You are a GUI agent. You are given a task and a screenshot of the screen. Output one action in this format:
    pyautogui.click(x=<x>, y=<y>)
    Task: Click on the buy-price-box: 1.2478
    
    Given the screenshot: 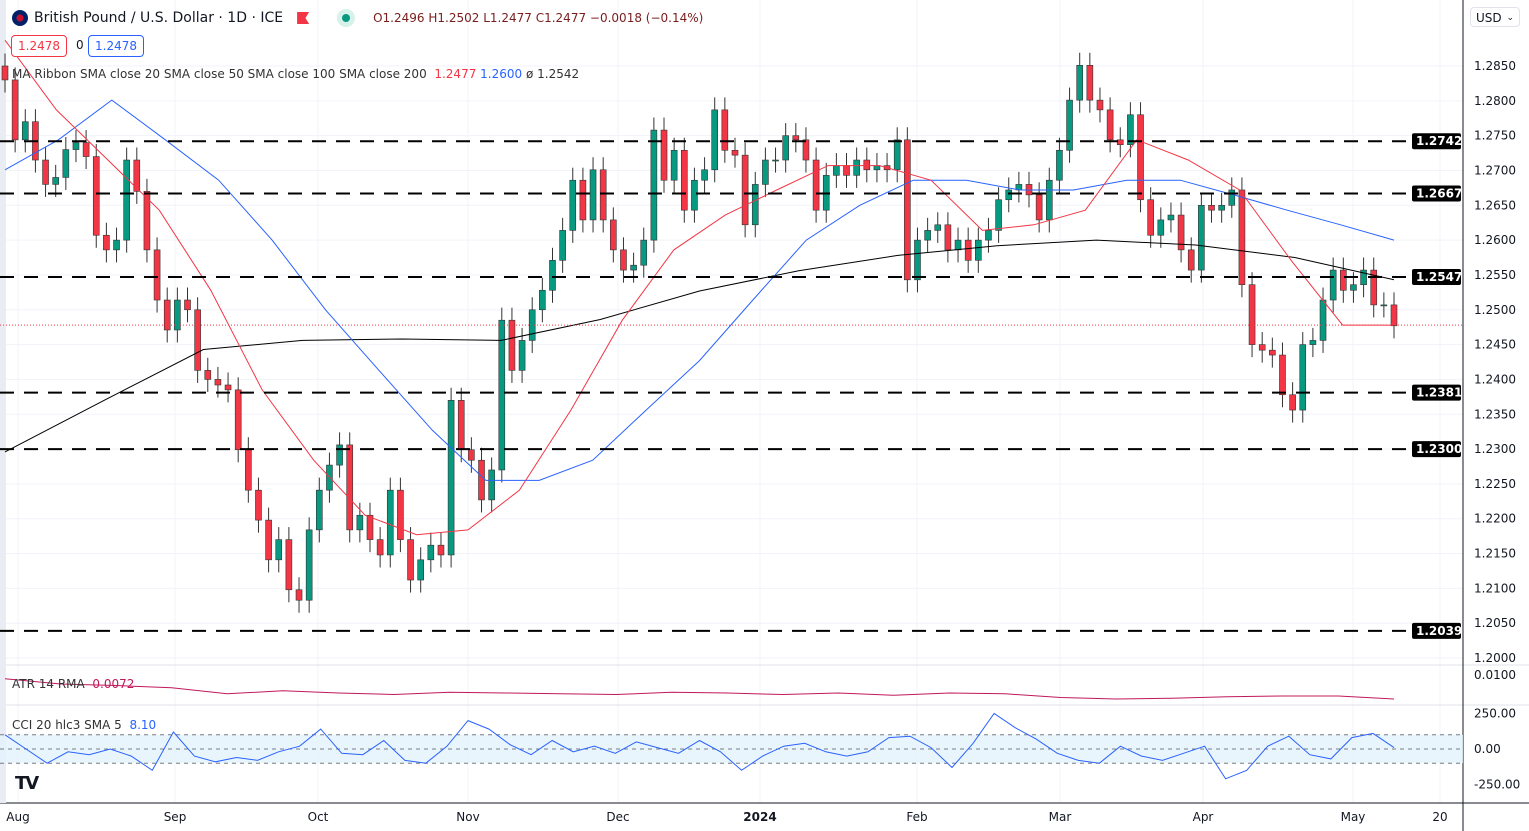 What is the action you would take?
    pyautogui.click(x=116, y=46)
    